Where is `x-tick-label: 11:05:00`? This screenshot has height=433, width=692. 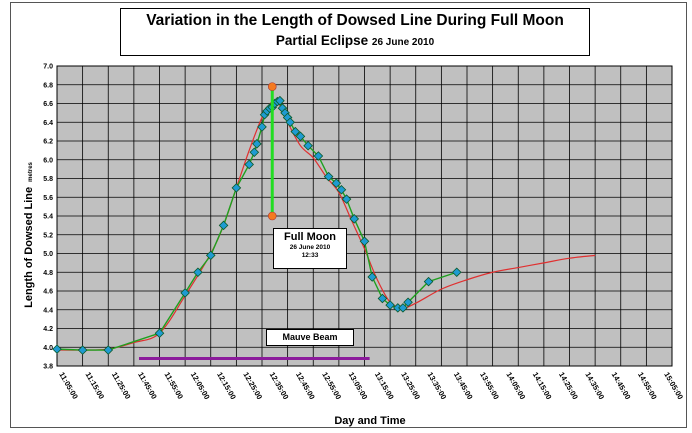
x-tick-label: 11:05:00 is located at coordinates (68, 386).